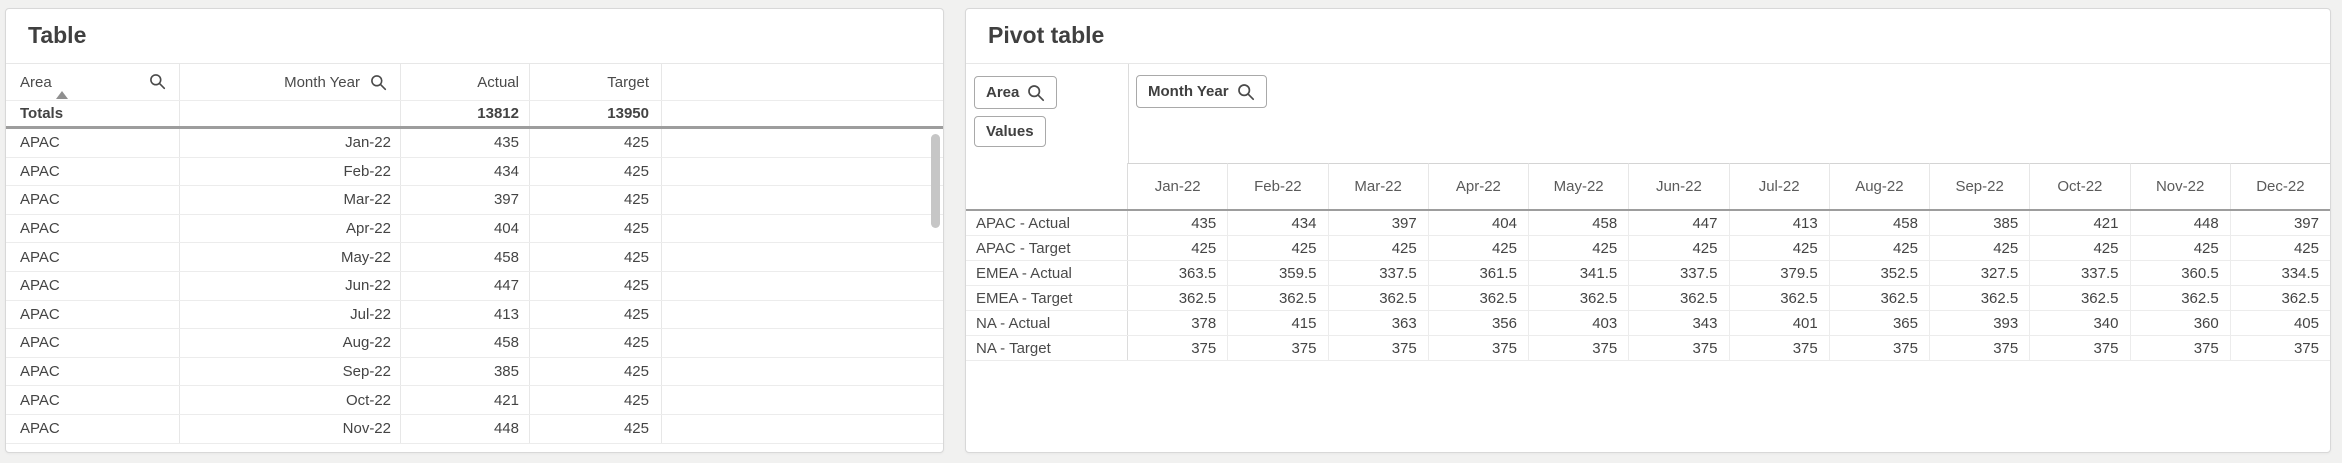 This screenshot has width=2342, height=463. Describe the element at coordinates (1378, 186) in the screenshot. I see `pivot-column-header: Mar-22` at that location.